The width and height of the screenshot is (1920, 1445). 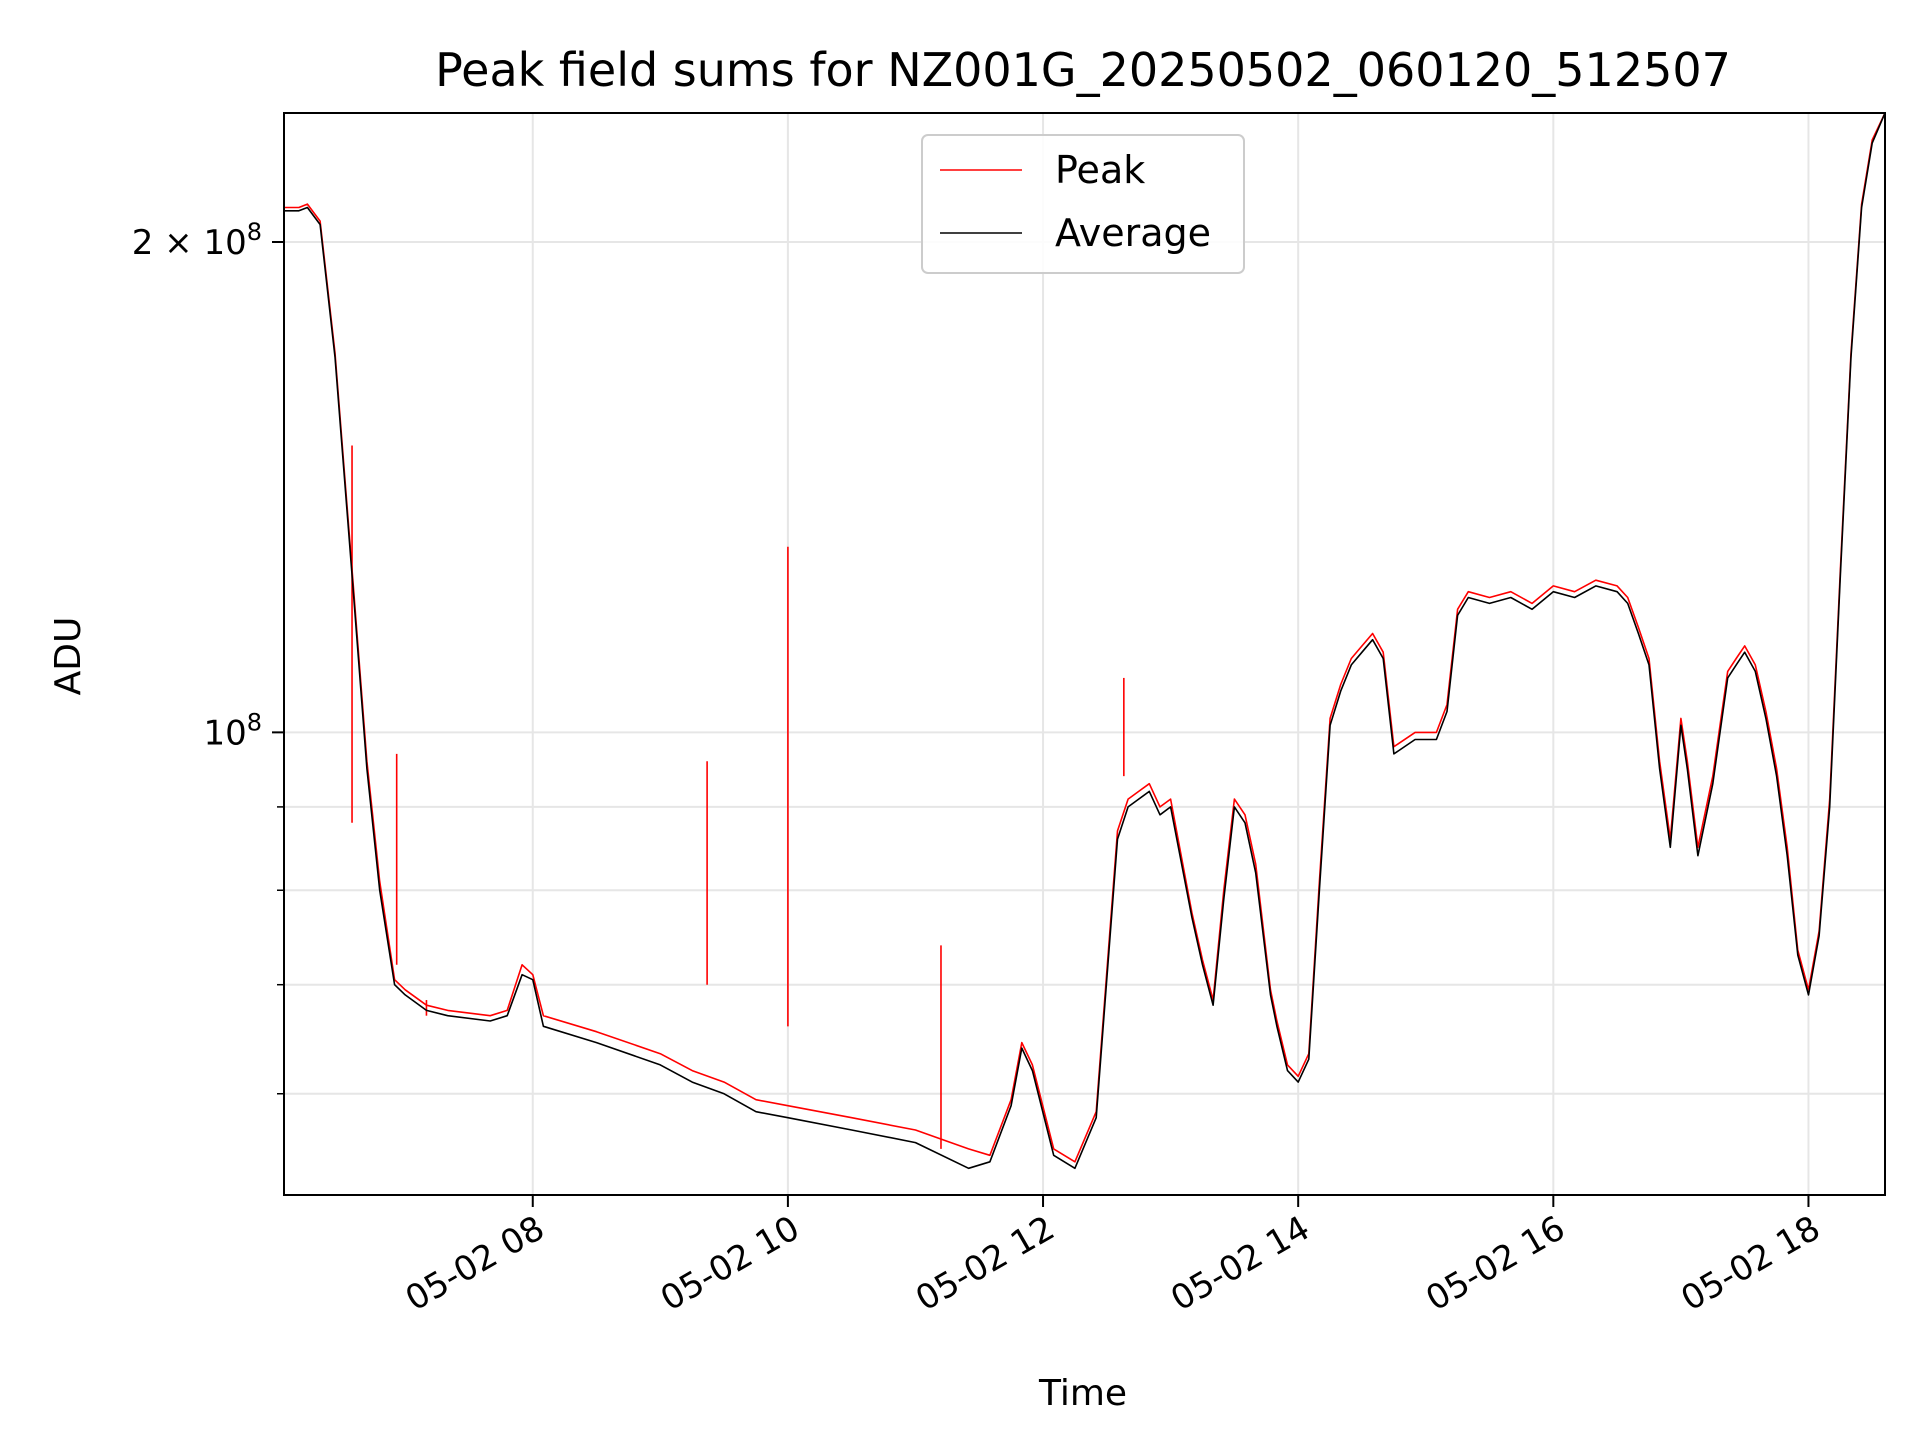 I want to click on y-tick-label: 2 × 108, so click(x=197, y=240).